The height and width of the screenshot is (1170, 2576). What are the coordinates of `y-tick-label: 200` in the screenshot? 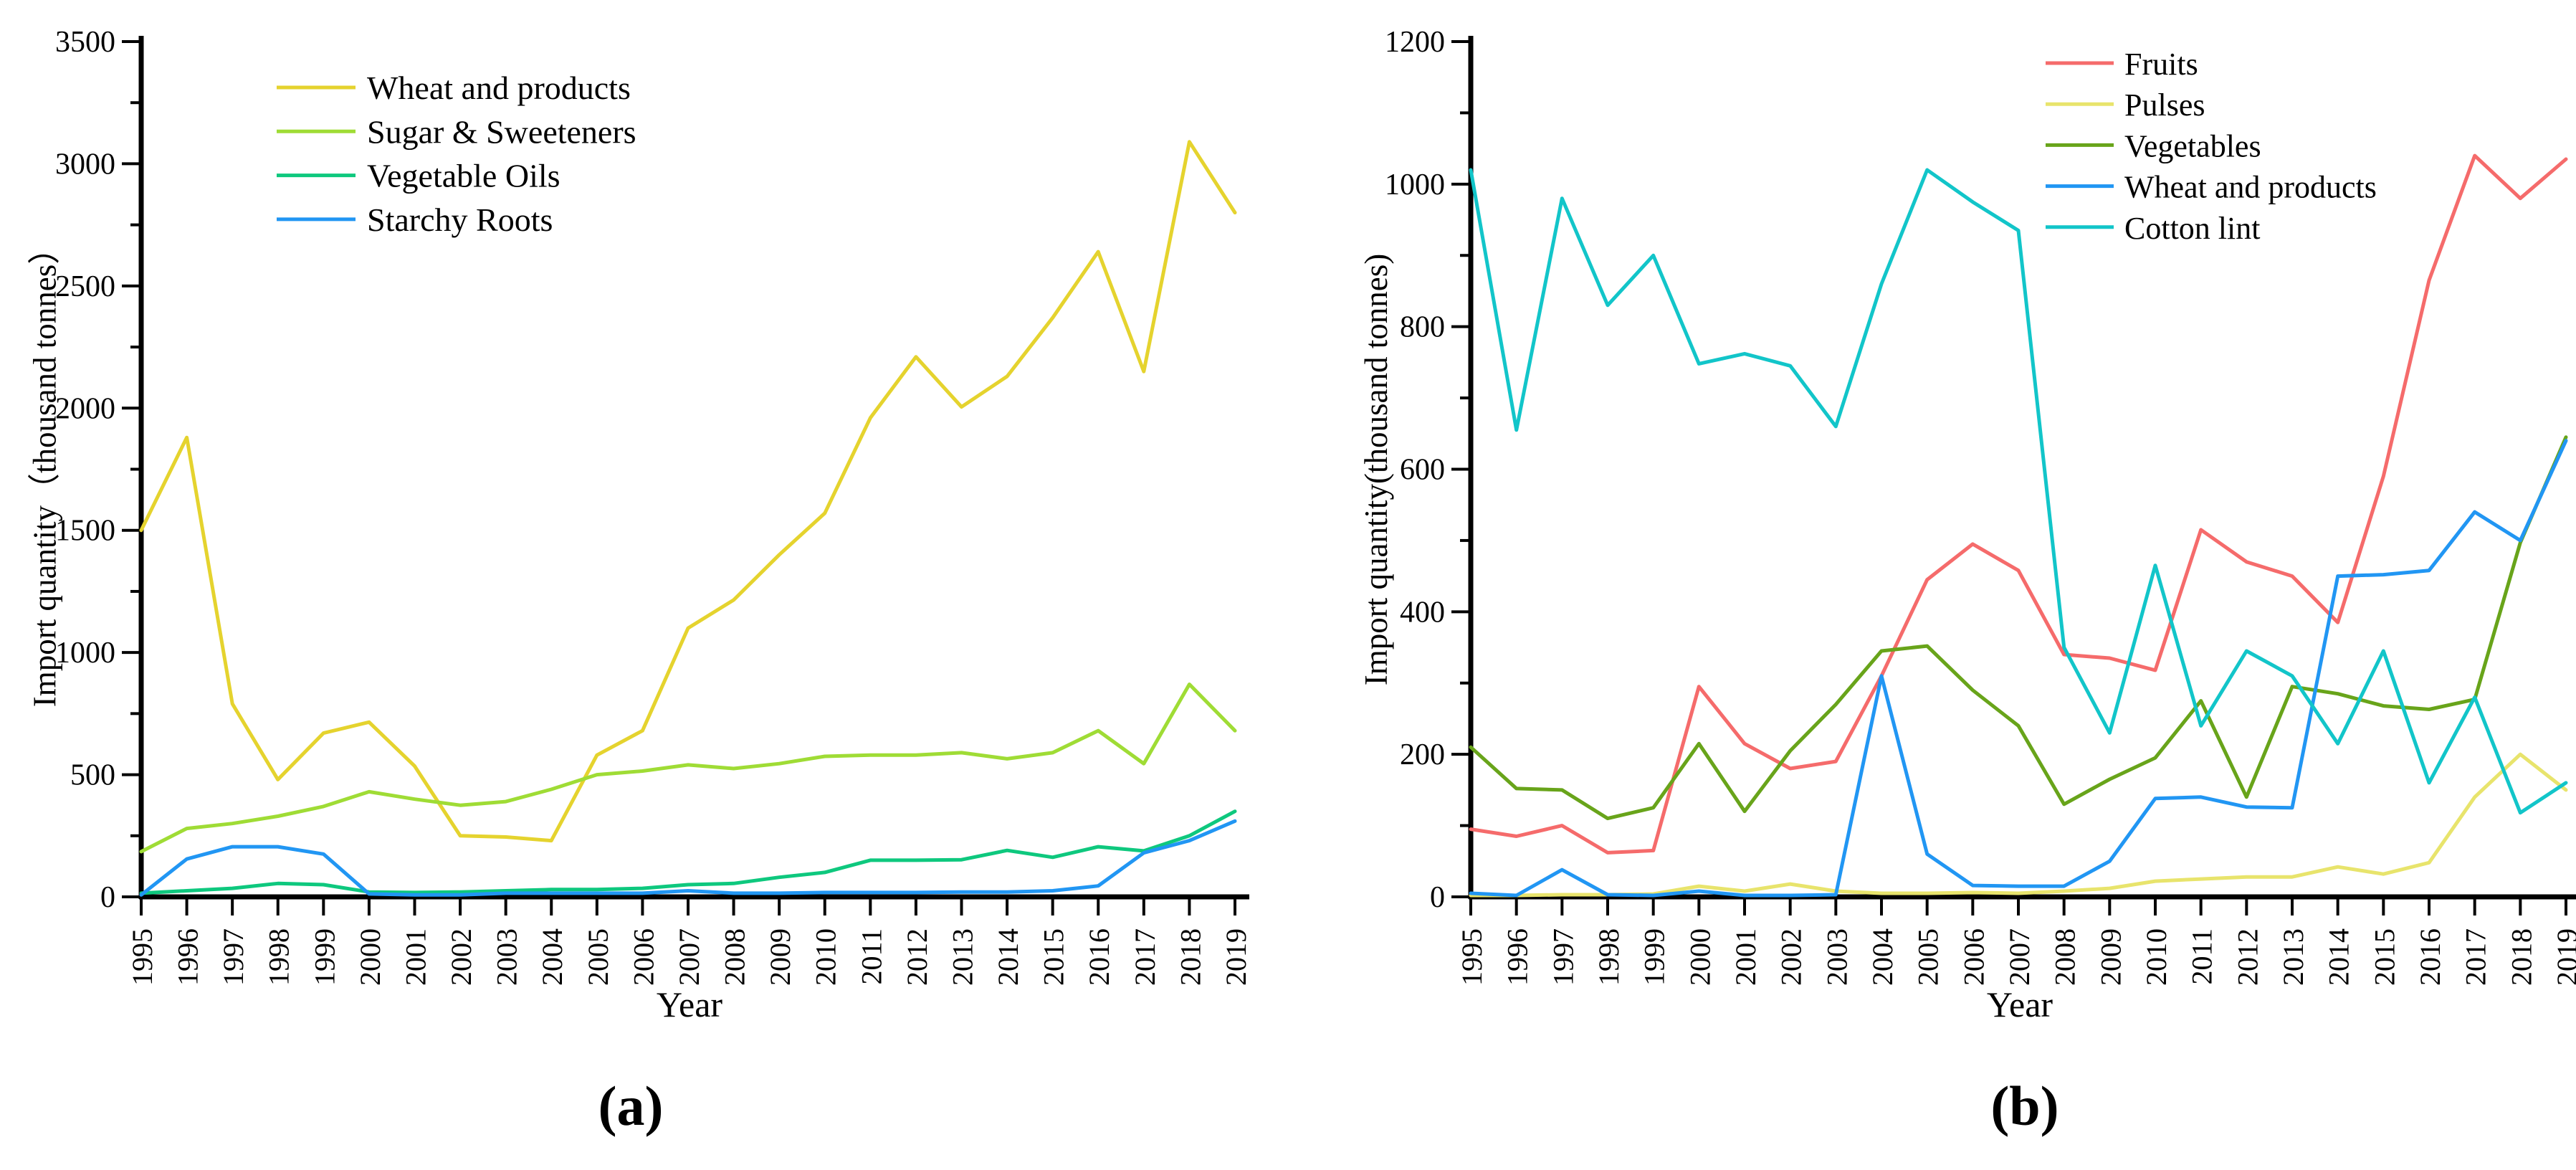 It's located at (1422, 754).